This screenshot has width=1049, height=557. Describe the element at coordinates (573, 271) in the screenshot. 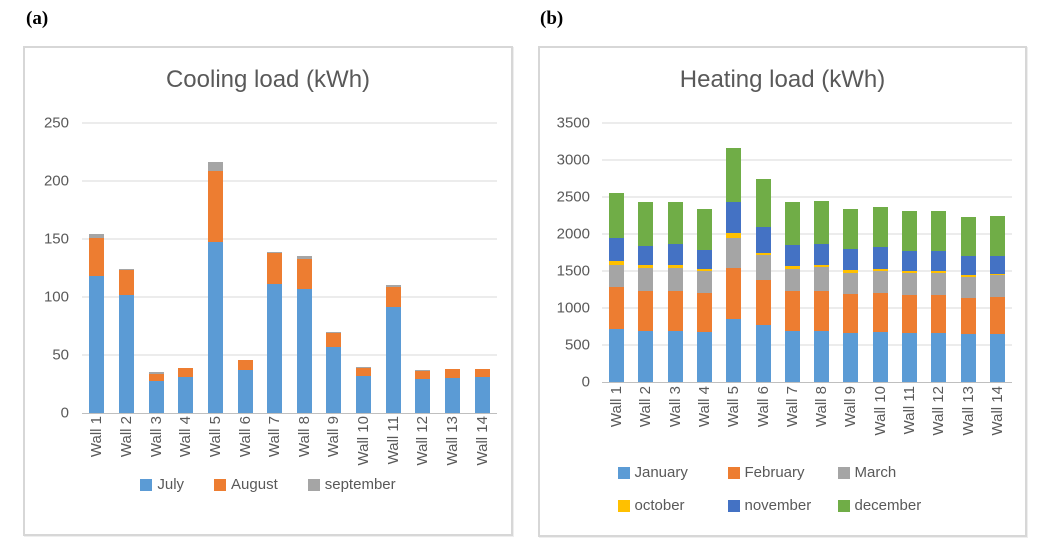

I see `y-tick-label-1500: 1500` at that location.